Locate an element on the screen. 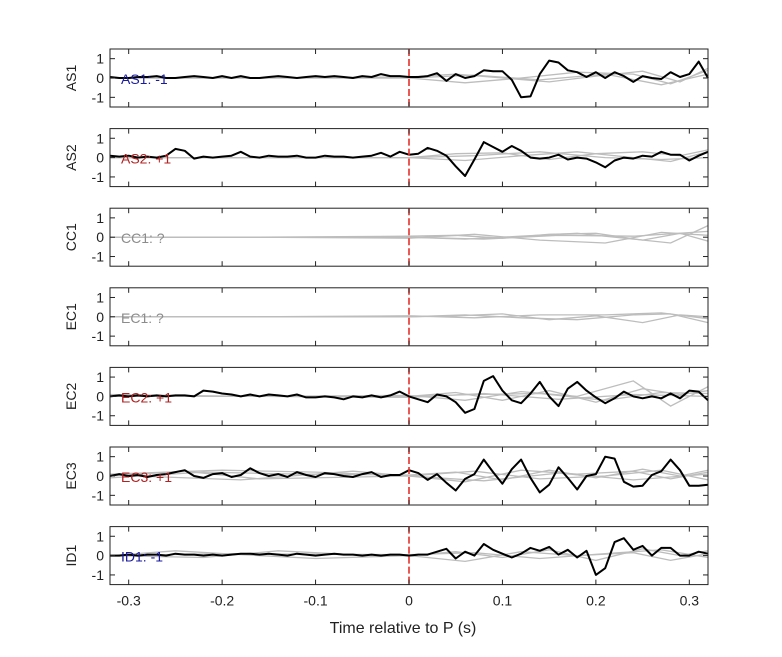 This screenshot has width=782, height=657. x-tick-label: 0 is located at coordinates (409, 601).